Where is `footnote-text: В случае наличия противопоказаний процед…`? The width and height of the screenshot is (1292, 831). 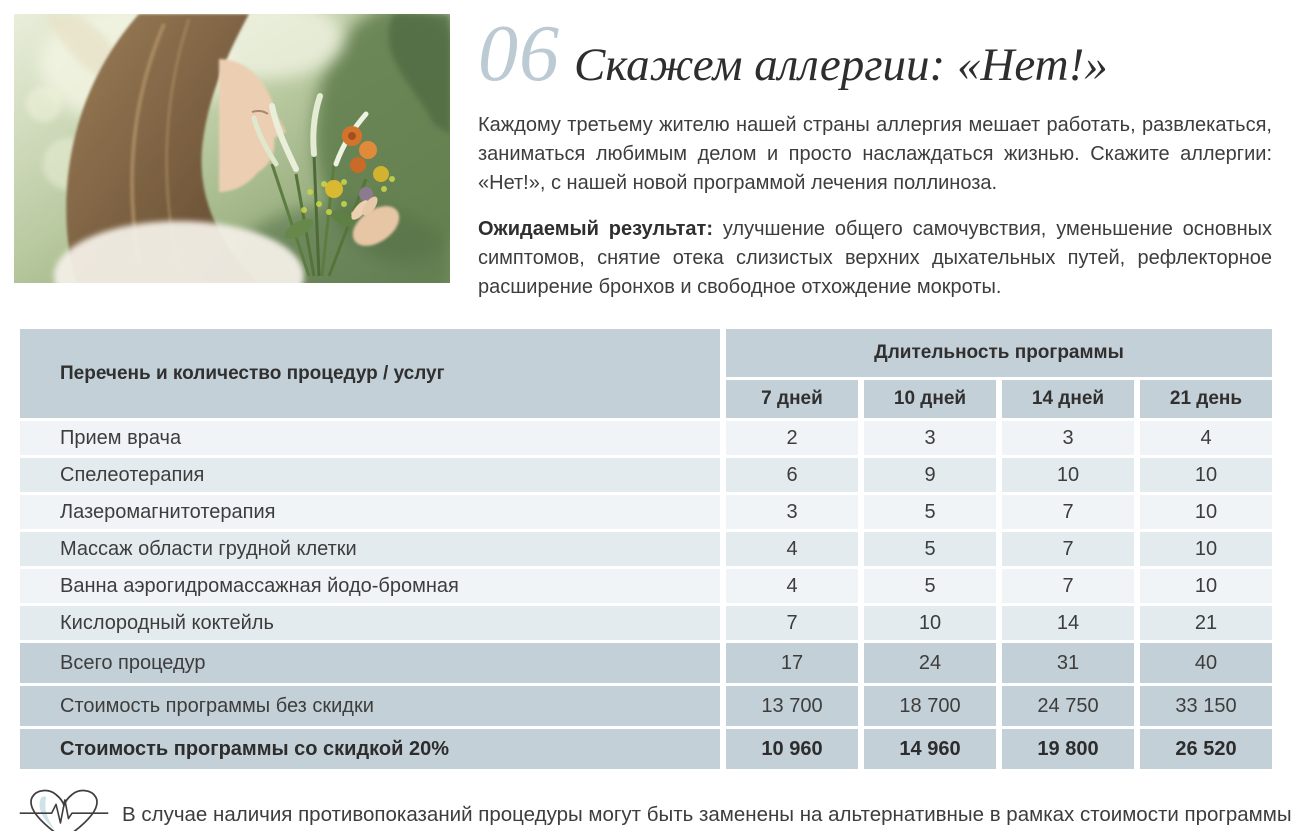
footnote-text: В случае наличия противопоказаний процед… is located at coordinates (707, 814).